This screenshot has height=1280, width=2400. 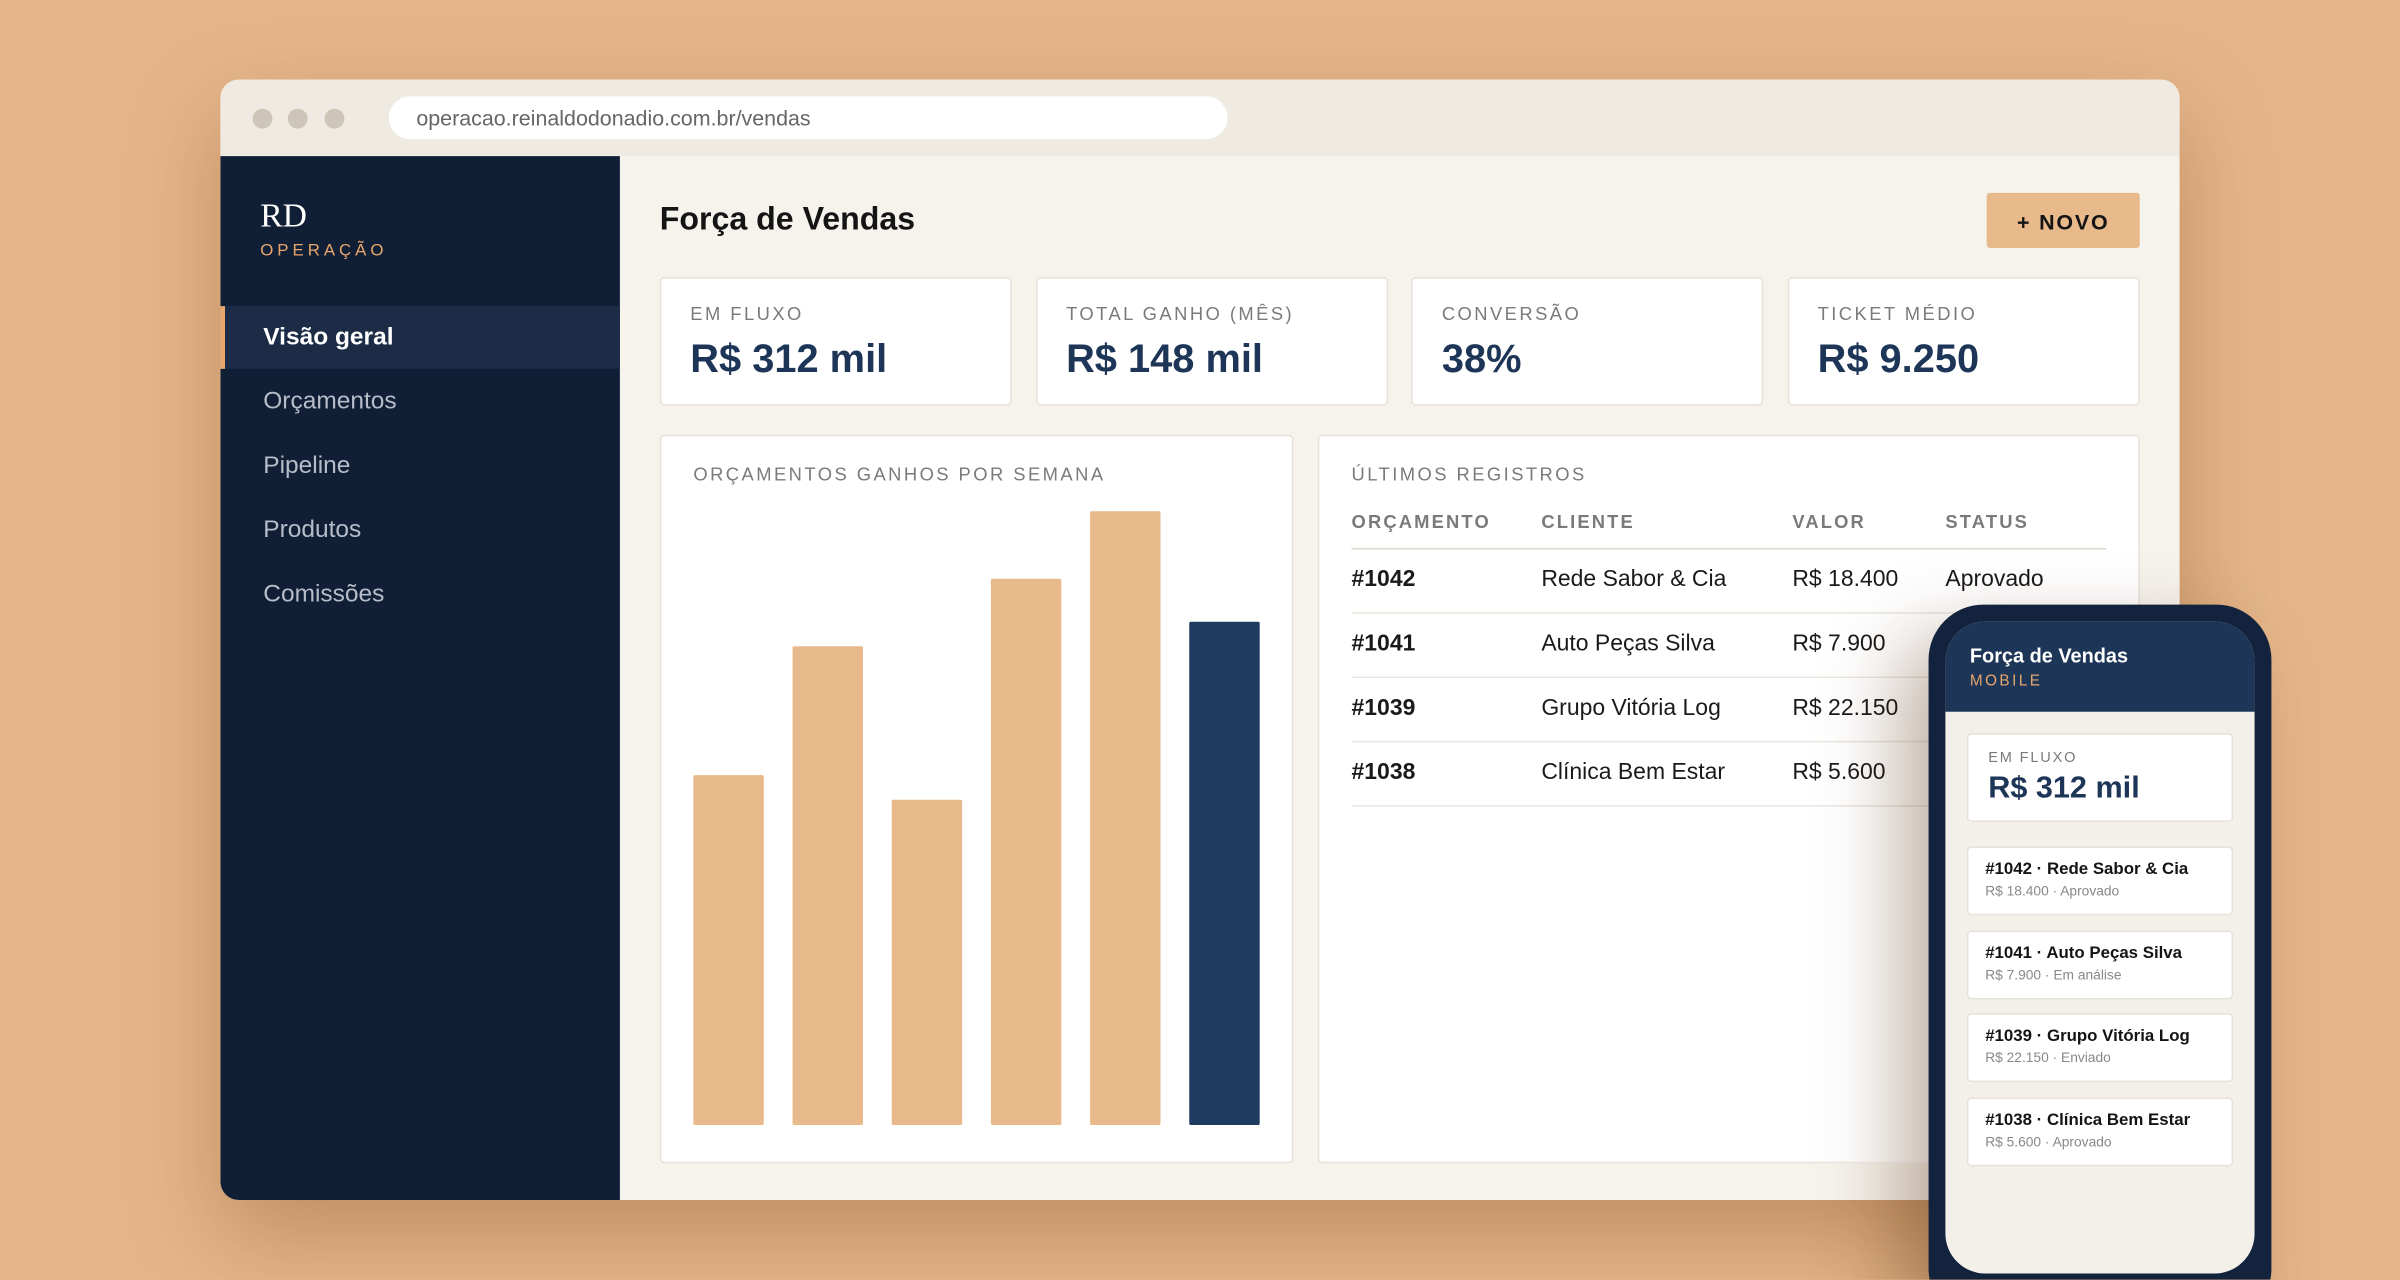 What do you see at coordinates (2087, 1036) in the screenshot?
I see `phone-item-title: #1039 · Grupo Vitória Log` at bounding box center [2087, 1036].